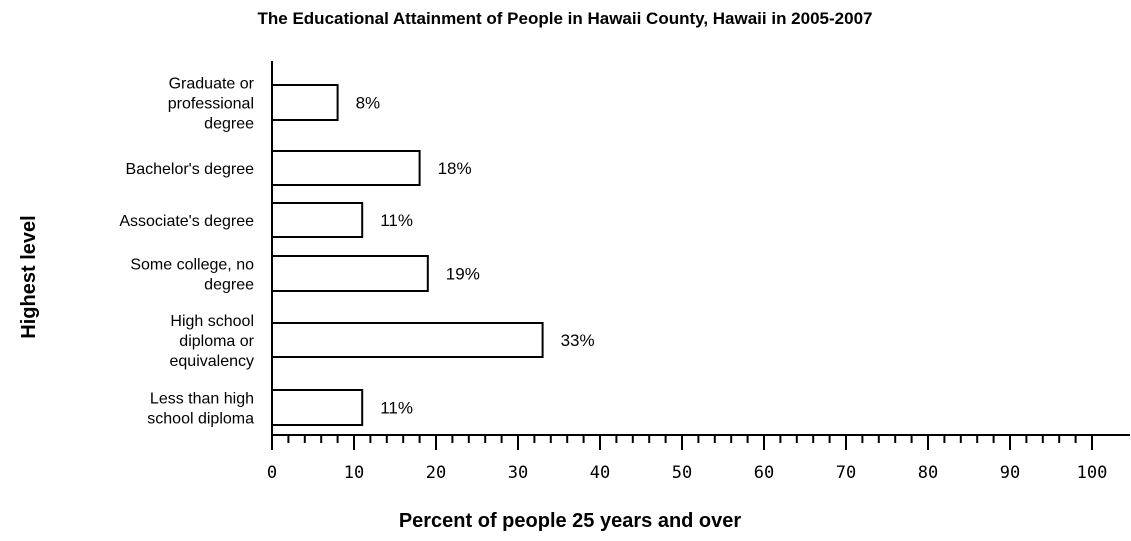 The height and width of the screenshot is (541, 1131). What do you see at coordinates (518, 473) in the screenshot?
I see `x-tick-label: 30` at bounding box center [518, 473].